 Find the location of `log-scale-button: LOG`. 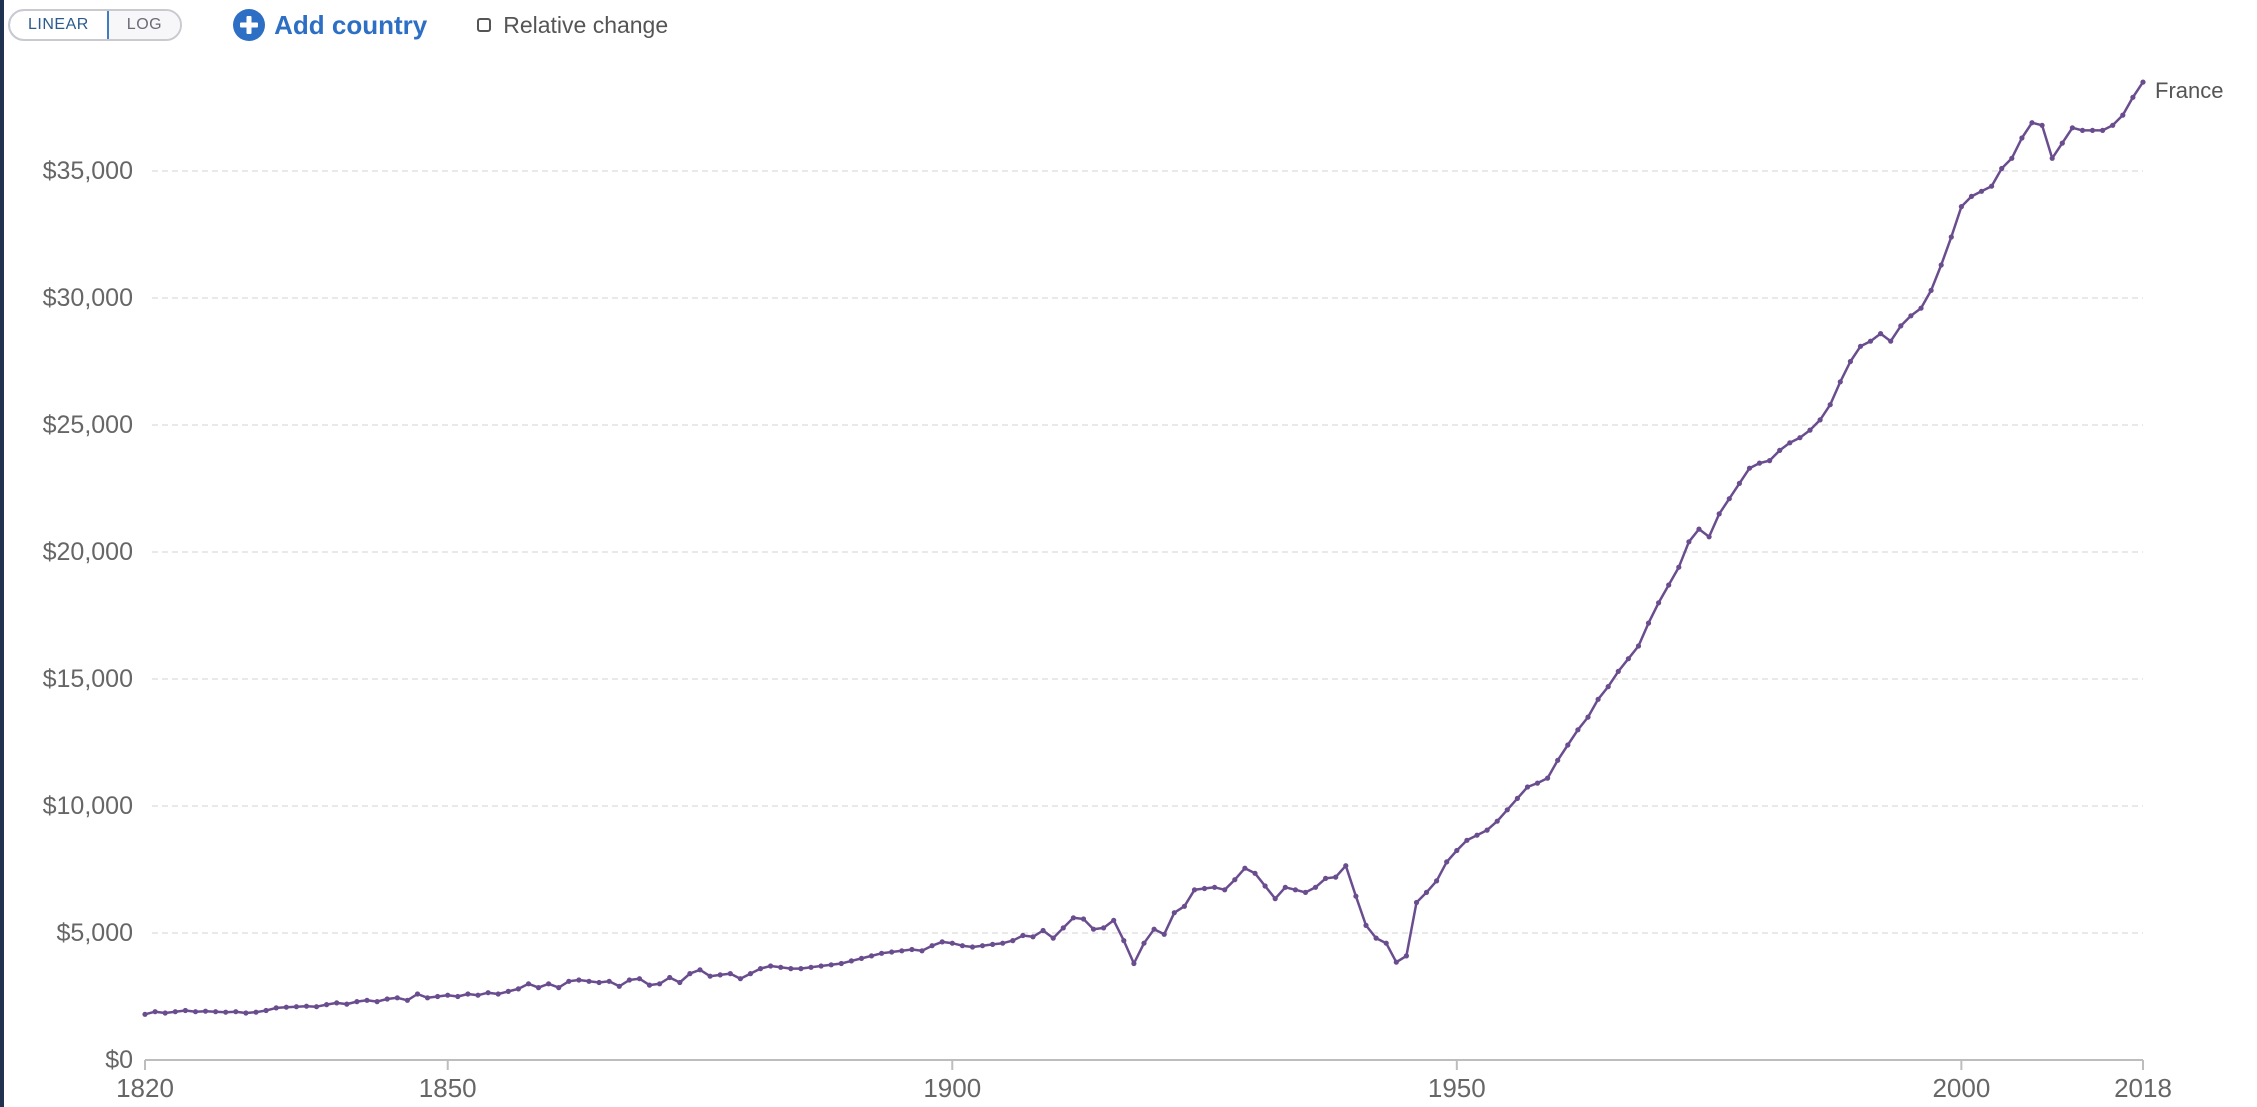

log-scale-button: LOG is located at coordinates (144, 25).